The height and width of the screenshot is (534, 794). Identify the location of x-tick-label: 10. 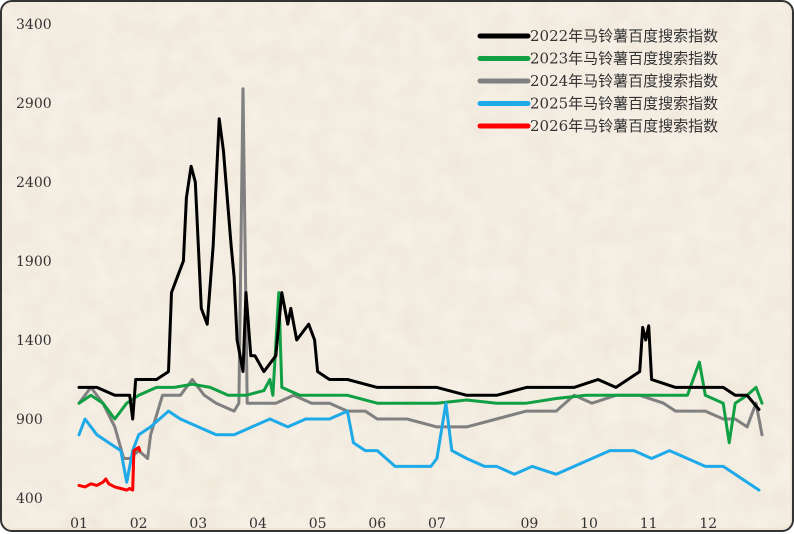
(589, 524).